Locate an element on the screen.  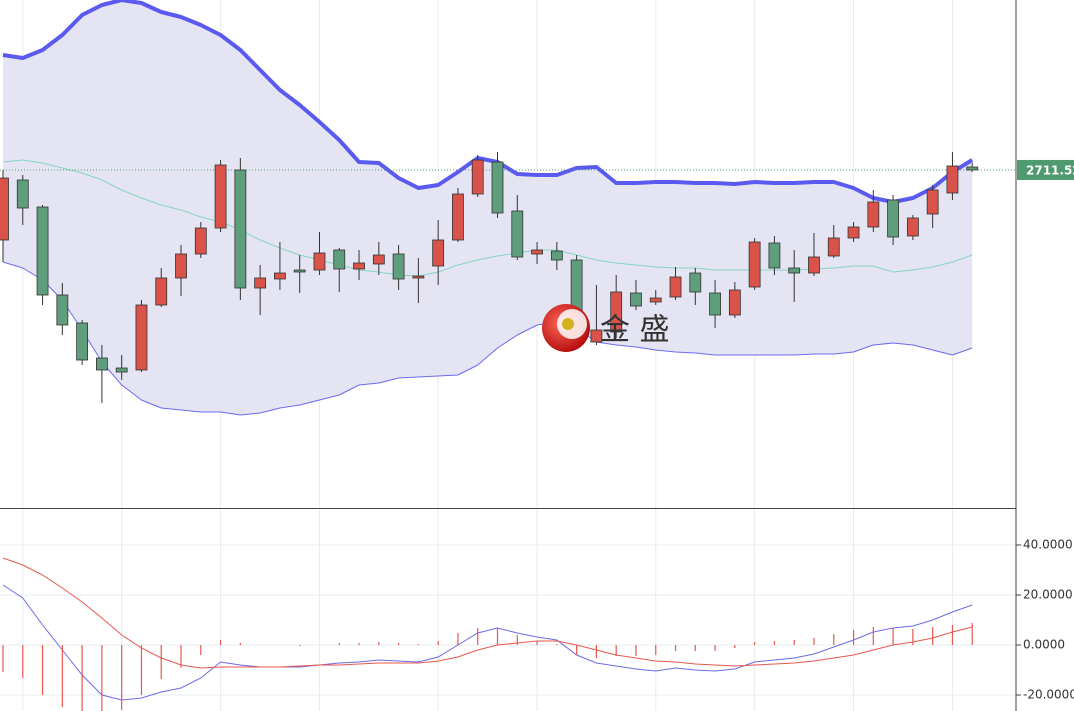
y-tick-label: 0.0000 is located at coordinates (1044, 645).